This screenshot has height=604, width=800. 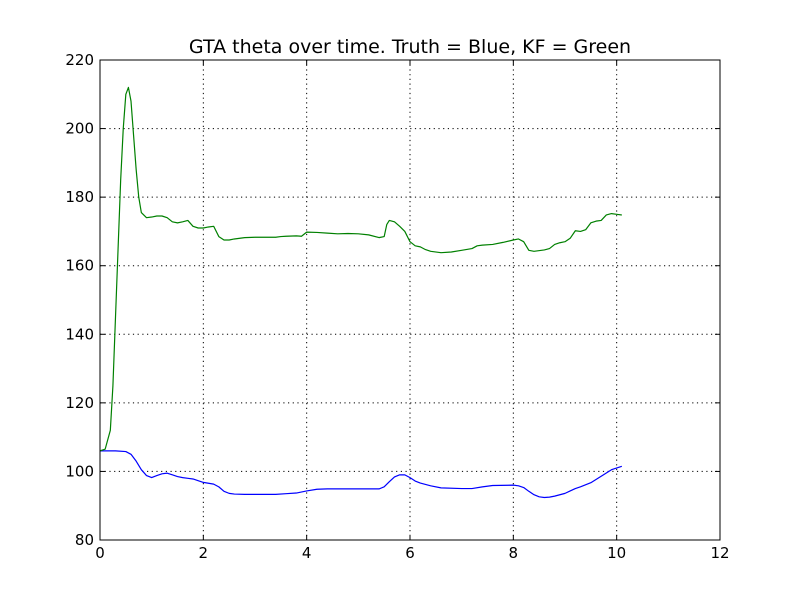 I want to click on truth-series-line, so click(x=361, y=474).